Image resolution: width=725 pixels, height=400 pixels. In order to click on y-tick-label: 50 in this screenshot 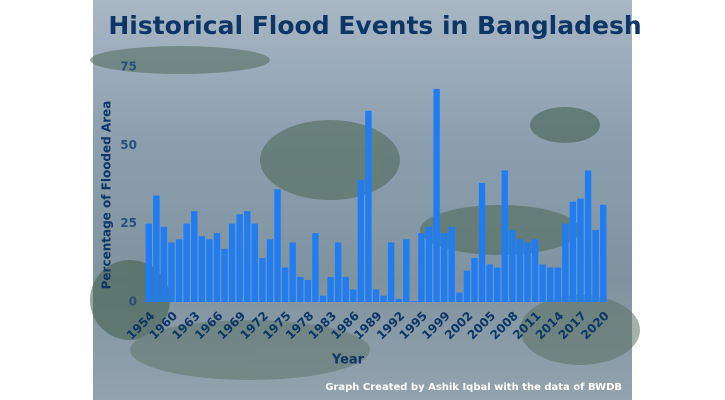, I will do `click(128, 145)`.